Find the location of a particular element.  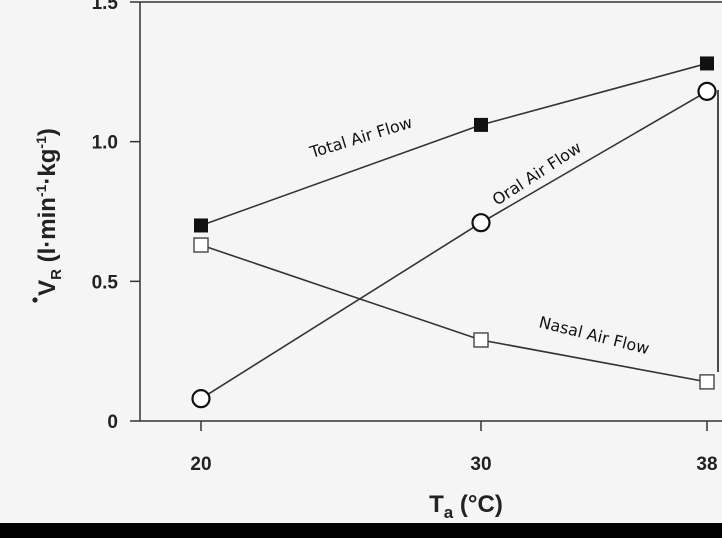

x-axis-title-main: T is located at coordinates (436, 504).